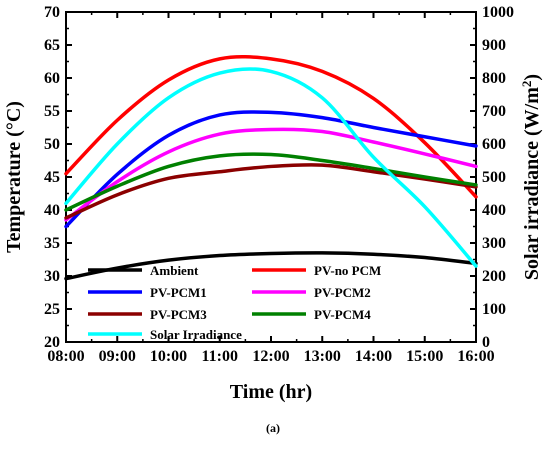 This screenshot has width=550, height=450. I want to click on y-tick-label: 30, so click(52, 276).